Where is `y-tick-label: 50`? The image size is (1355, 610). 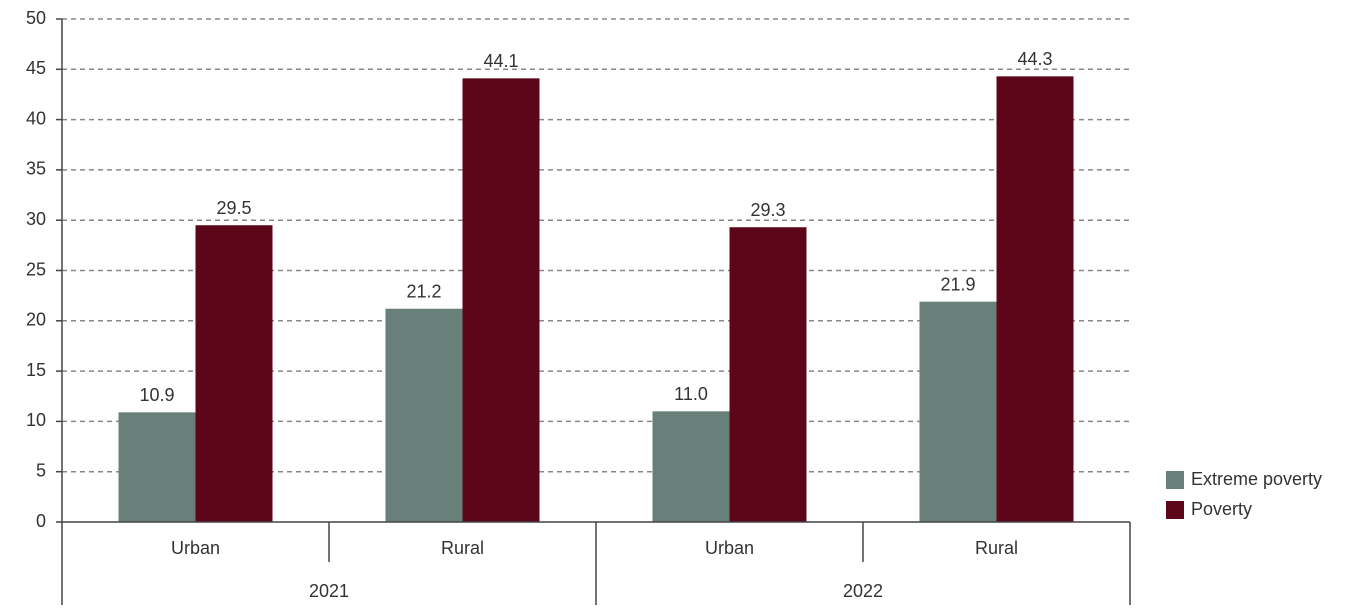 y-tick-label: 50 is located at coordinates (36, 18).